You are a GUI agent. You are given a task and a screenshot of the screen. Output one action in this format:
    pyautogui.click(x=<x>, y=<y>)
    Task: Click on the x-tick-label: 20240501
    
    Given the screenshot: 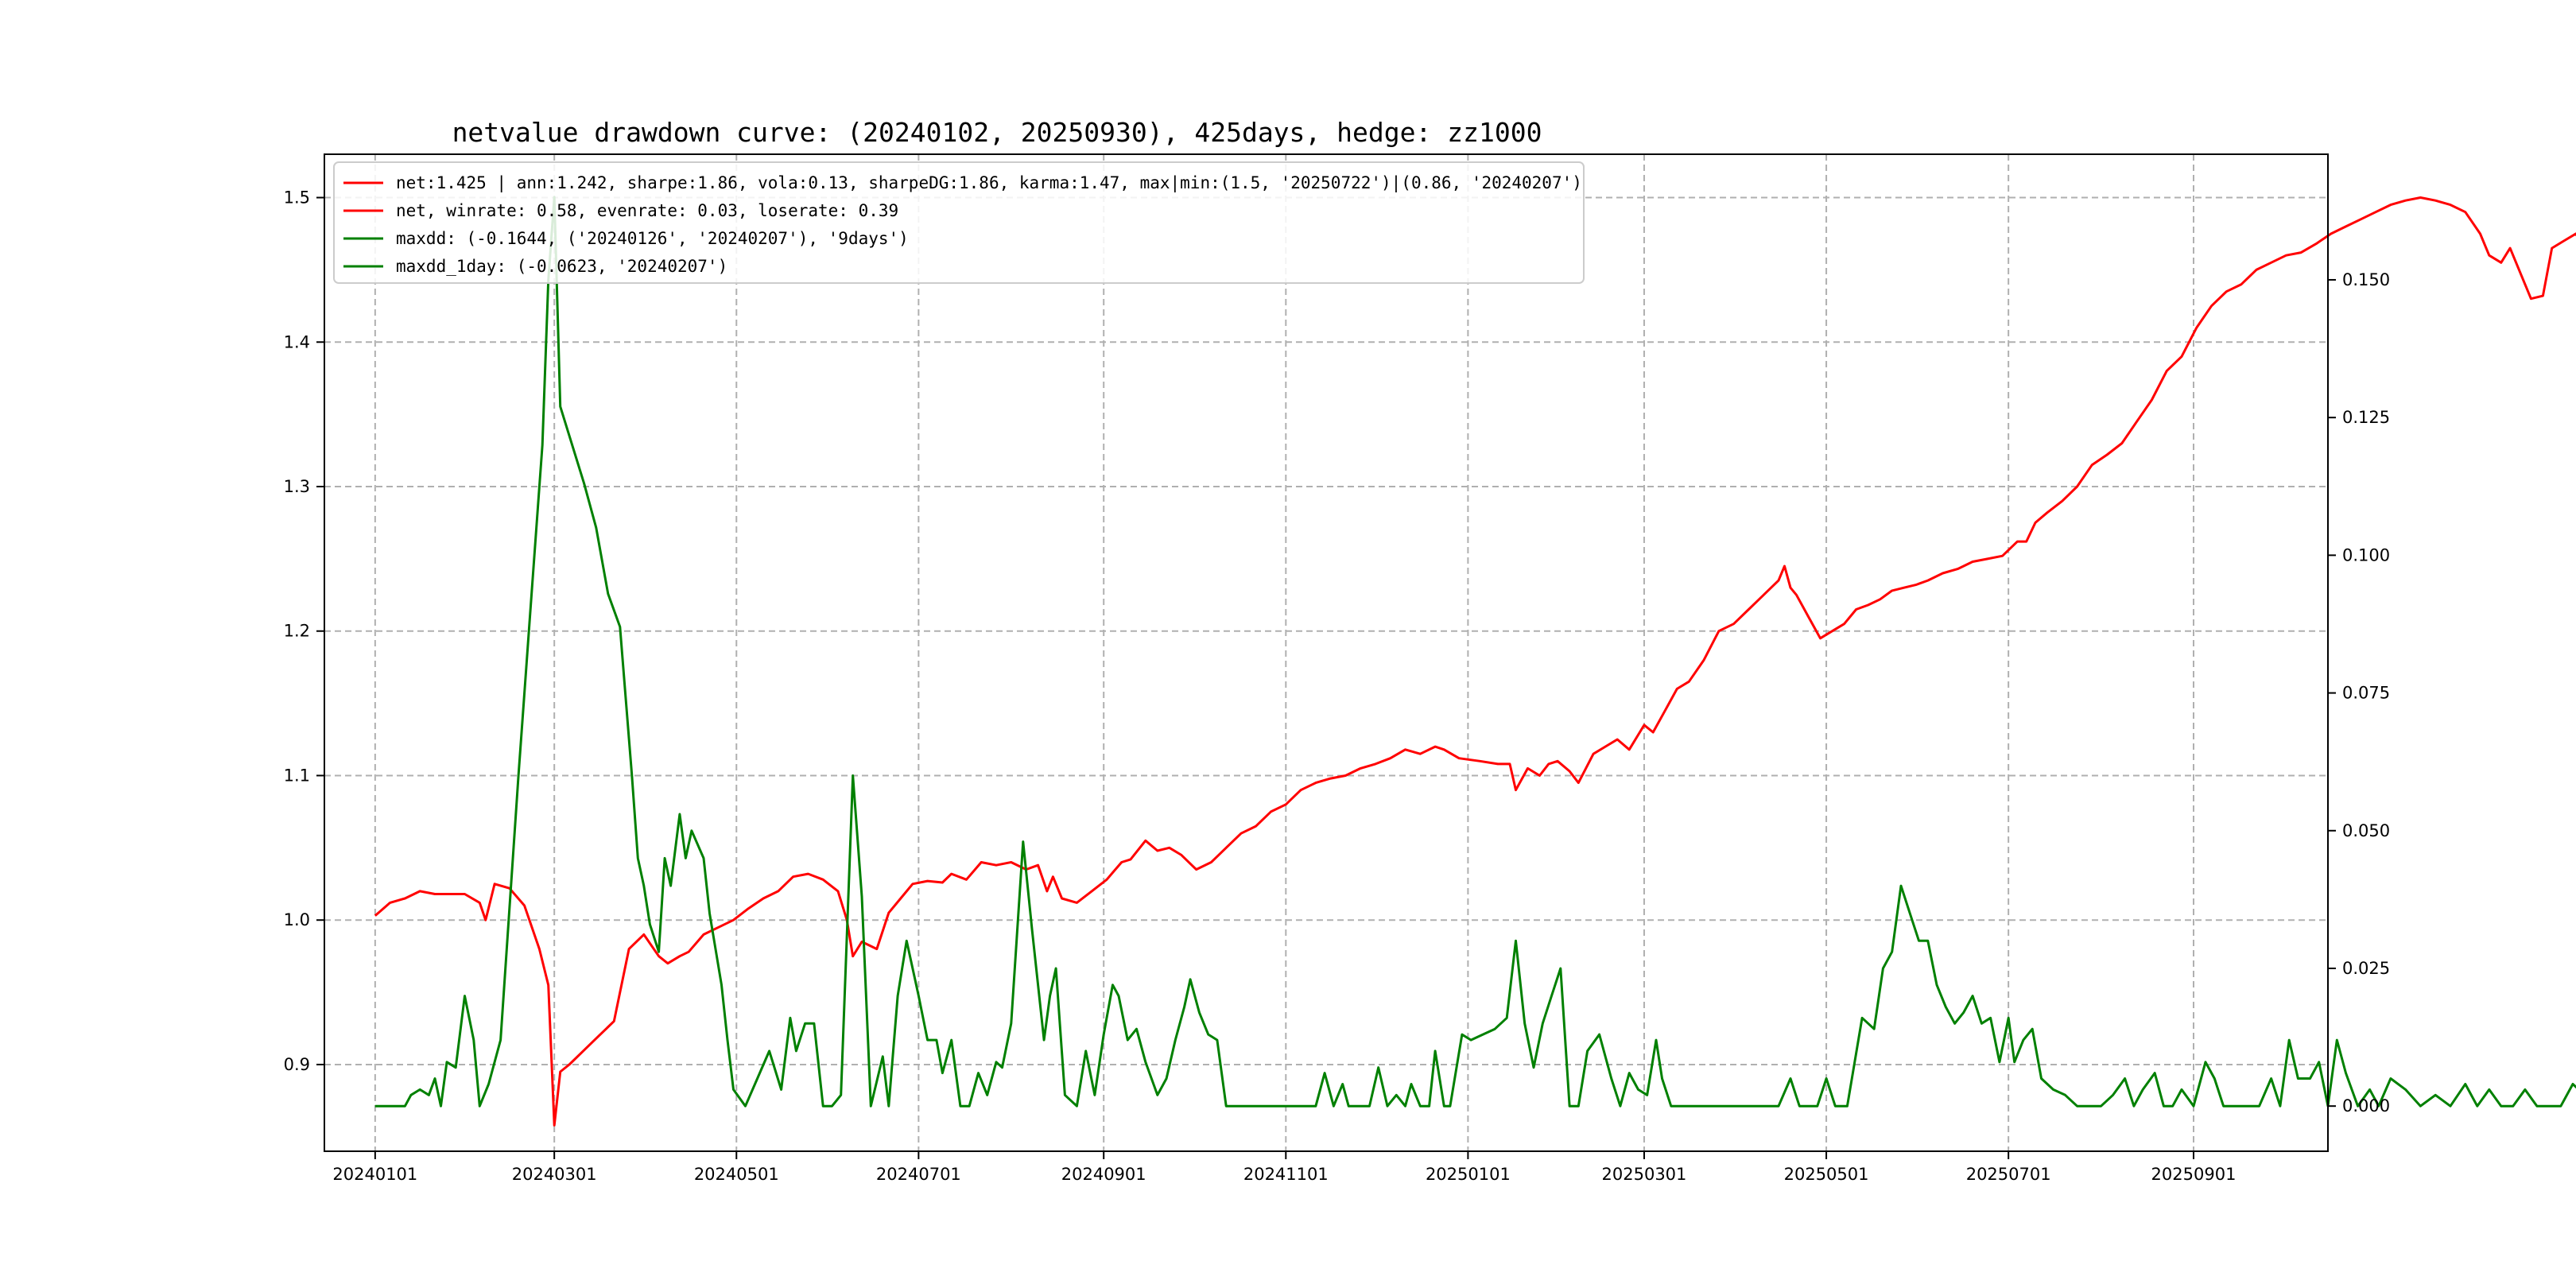 What is the action you would take?
    pyautogui.click(x=736, y=1174)
    